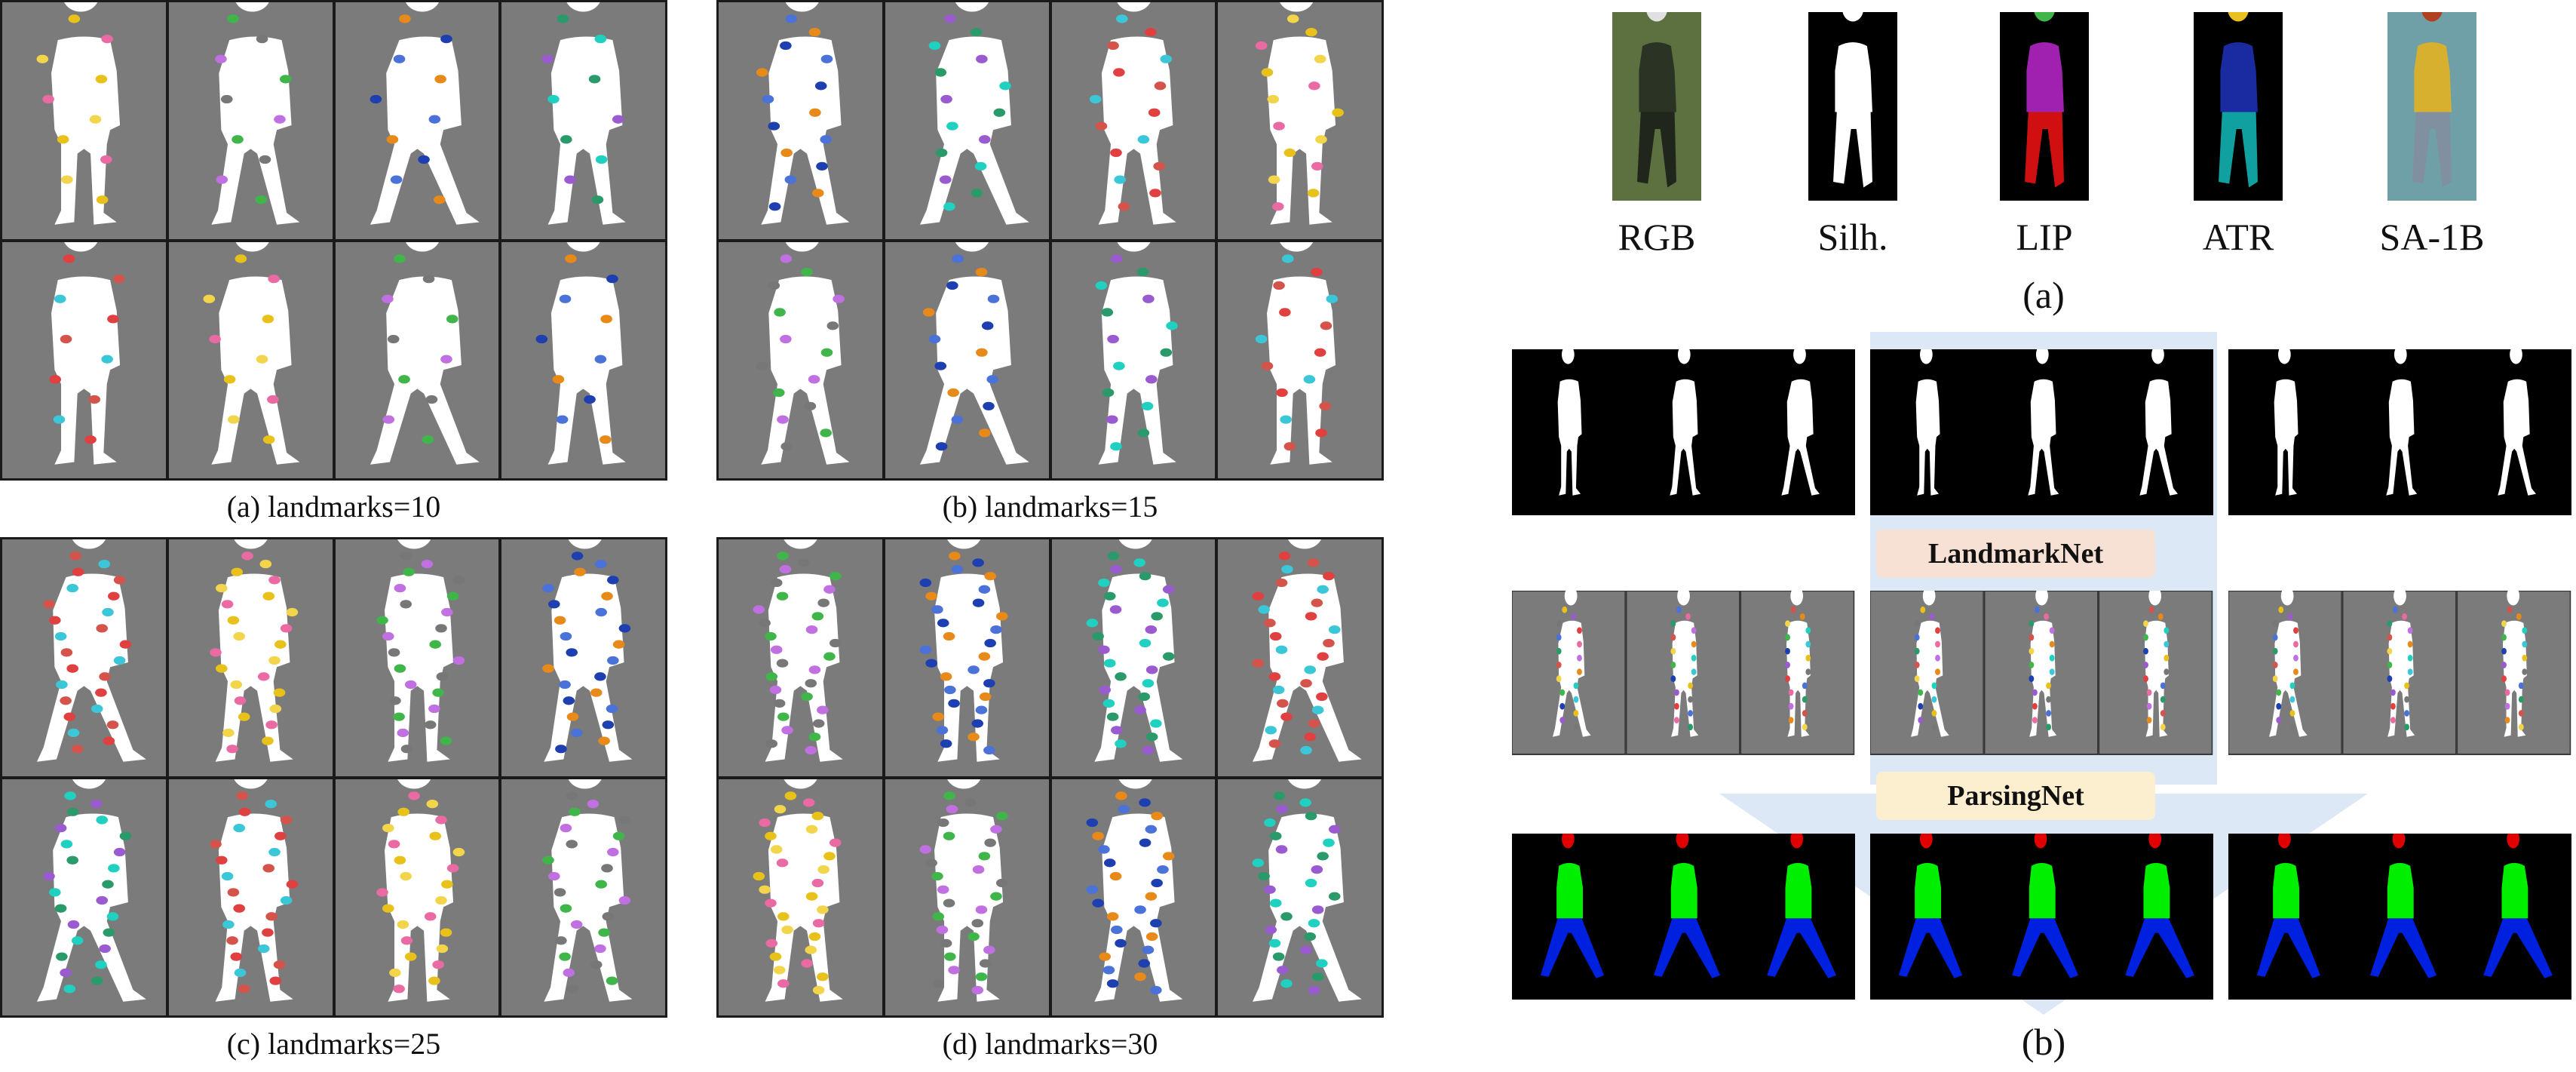  Describe the element at coordinates (2432, 237) in the screenshot. I see `label-sa1b: SA-1B` at that location.